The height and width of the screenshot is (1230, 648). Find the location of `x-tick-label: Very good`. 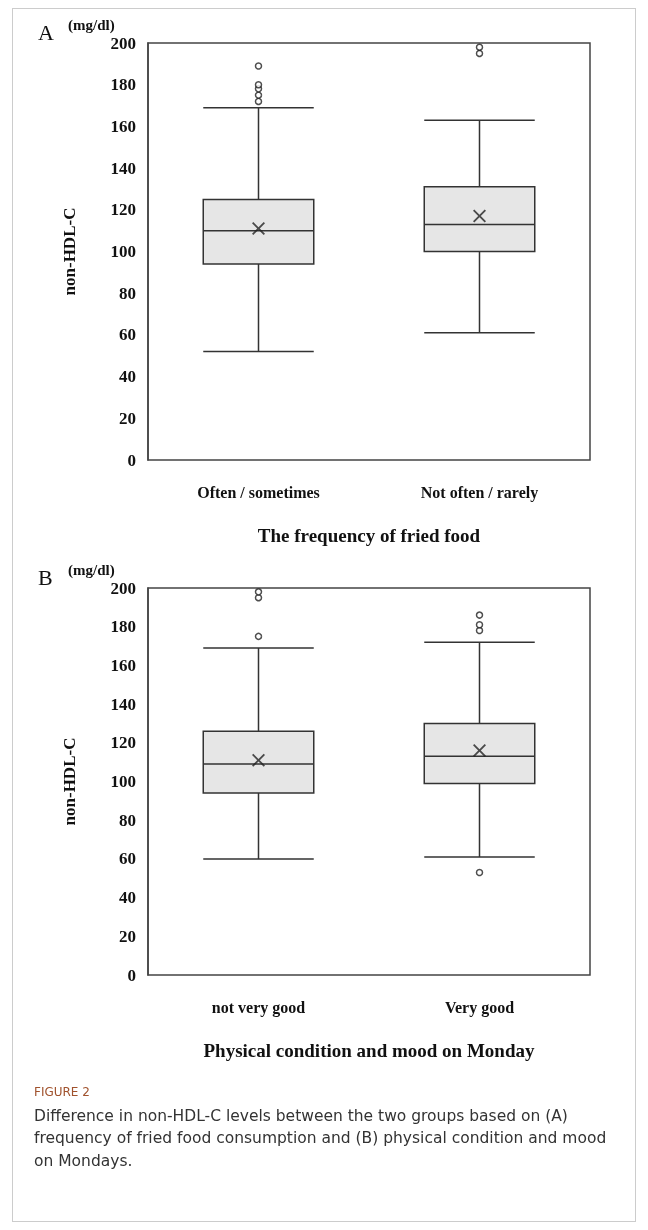

x-tick-label: Very good is located at coordinates (479, 1007).